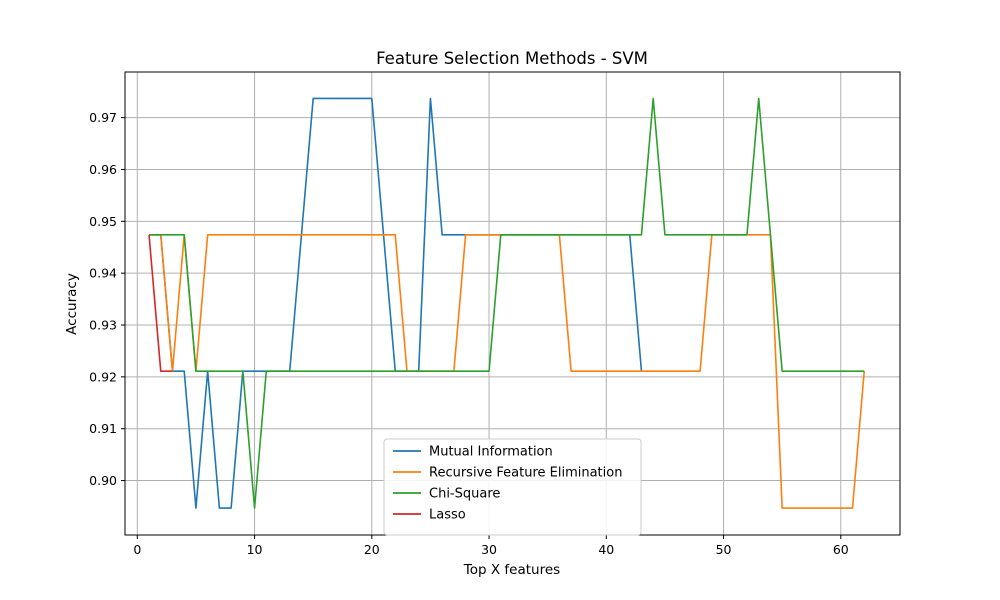  I want to click on x-tick-label: 50, so click(724, 549).